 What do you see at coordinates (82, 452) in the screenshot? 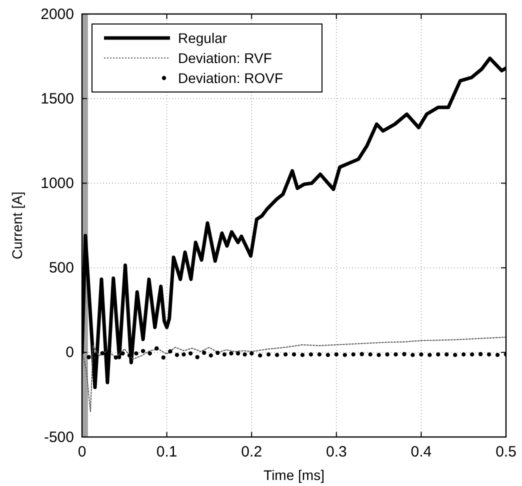
I see `x-tick-label: 0` at bounding box center [82, 452].